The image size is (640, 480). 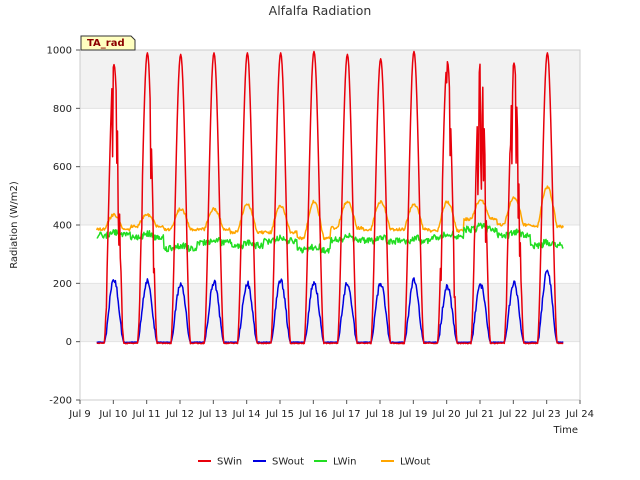 I want to click on legend: SWin SWout LWin LWout, so click(x=314, y=462).